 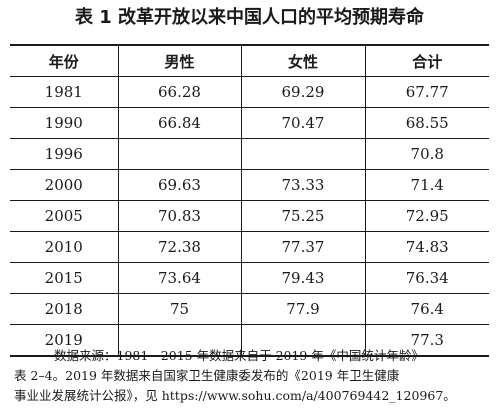 I want to click on cell-male: 72.38, so click(x=179, y=247).